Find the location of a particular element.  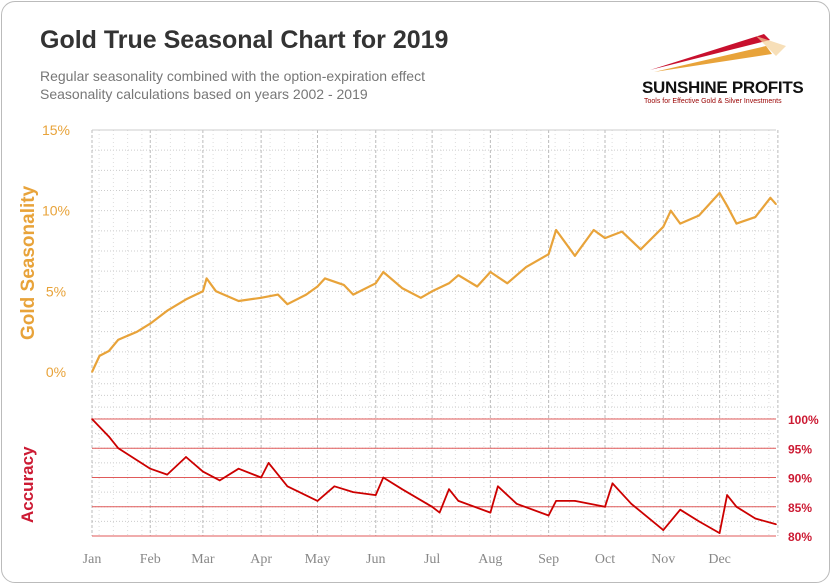

logo-name: SUNSHINE PROFITS is located at coordinates (723, 87).